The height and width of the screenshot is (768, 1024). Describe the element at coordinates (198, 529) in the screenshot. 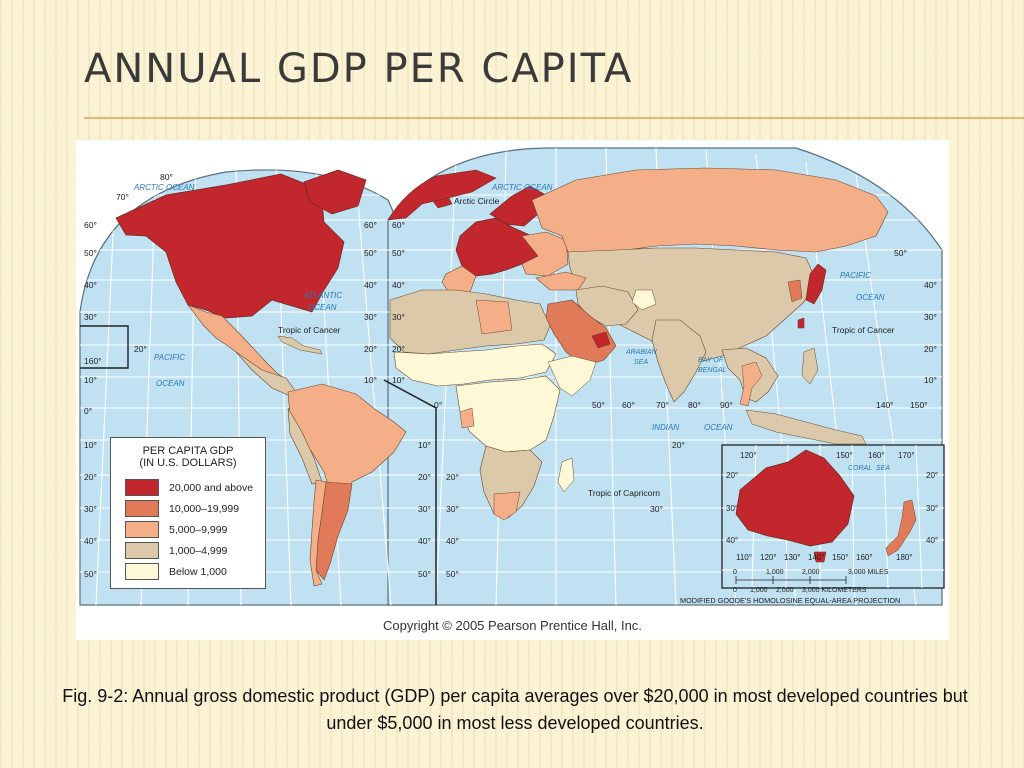

I see `legend-label: 5,000–9,999` at that location.